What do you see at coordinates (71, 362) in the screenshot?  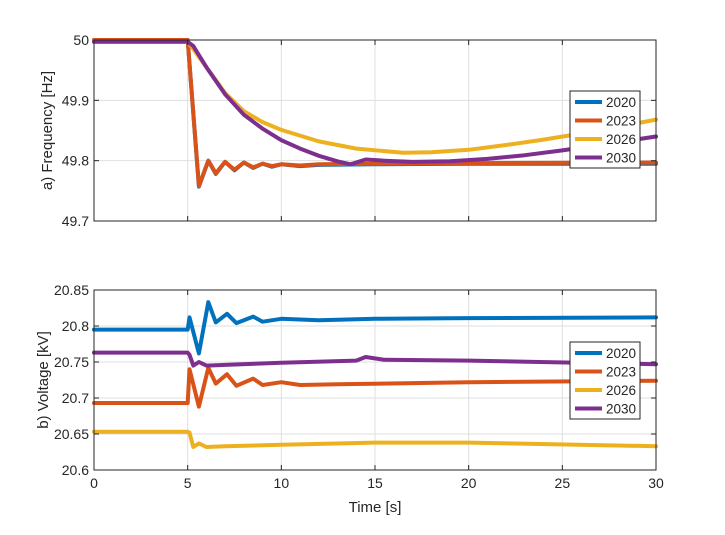 I see `y-tick-label: 20.75` at bounding box center [71, 362].